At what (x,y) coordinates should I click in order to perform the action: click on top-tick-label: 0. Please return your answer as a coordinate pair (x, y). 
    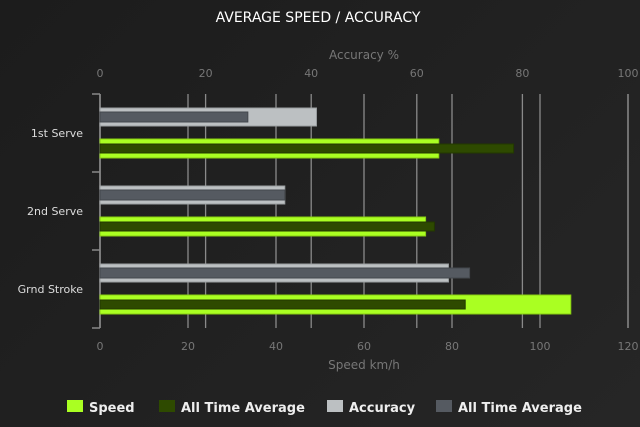
    Looking at the image, I should click on (100, 73).